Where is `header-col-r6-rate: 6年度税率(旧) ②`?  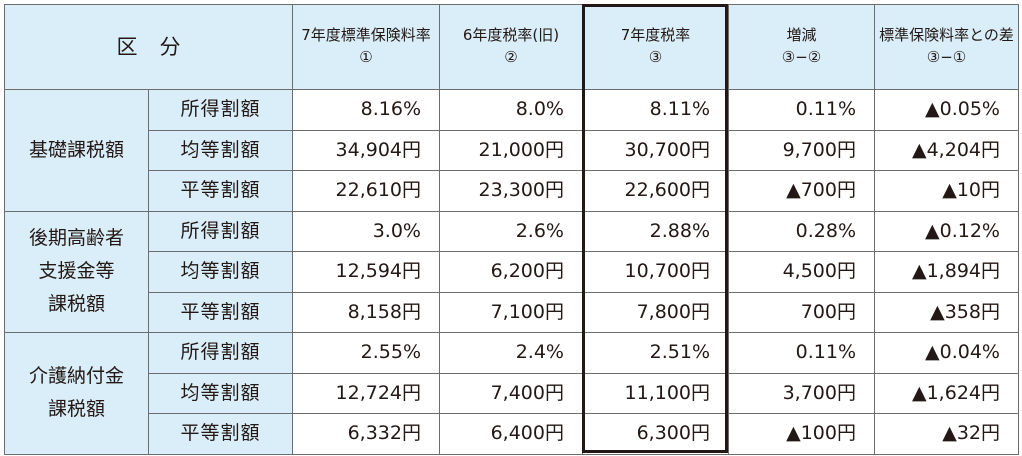 header-col-r6-rate: 6年度税率(旧) ② is located at coordinates (511, 47).